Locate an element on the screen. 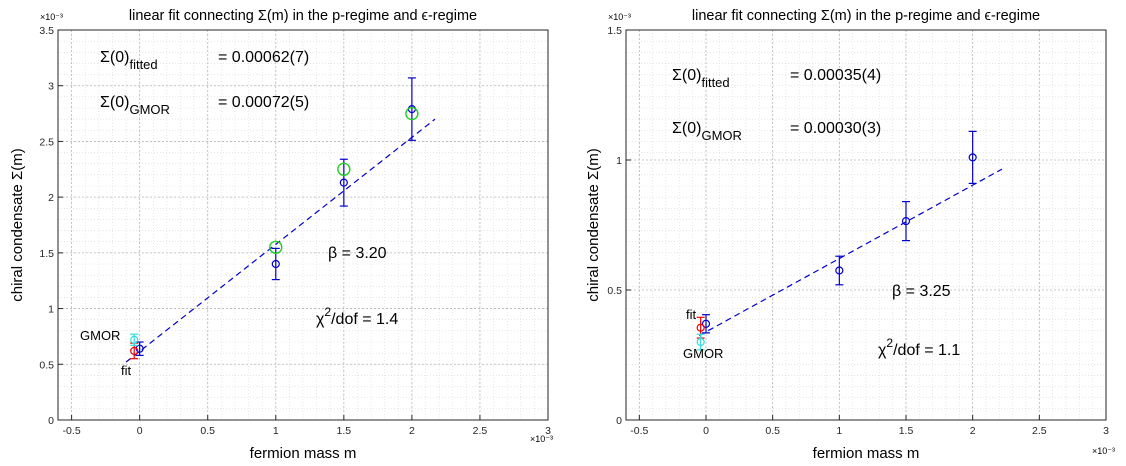 The height and width of the screenshot is (466, 1126). sigma-fitted-annotation: Σ(0)fitted = 0.00062(7) is located at coordinates (204, 60).